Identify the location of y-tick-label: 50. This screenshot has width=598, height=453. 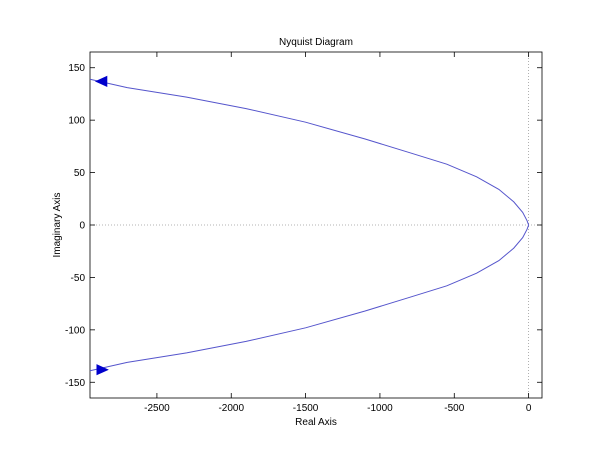
(80, 173).